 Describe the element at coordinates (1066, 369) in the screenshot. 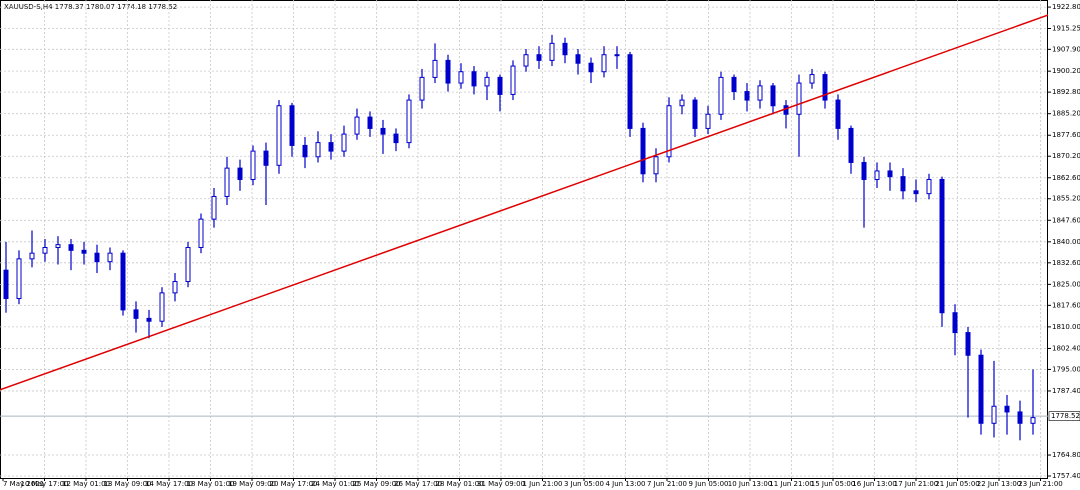

I see `y-tick-label: 1795.00` at that location.